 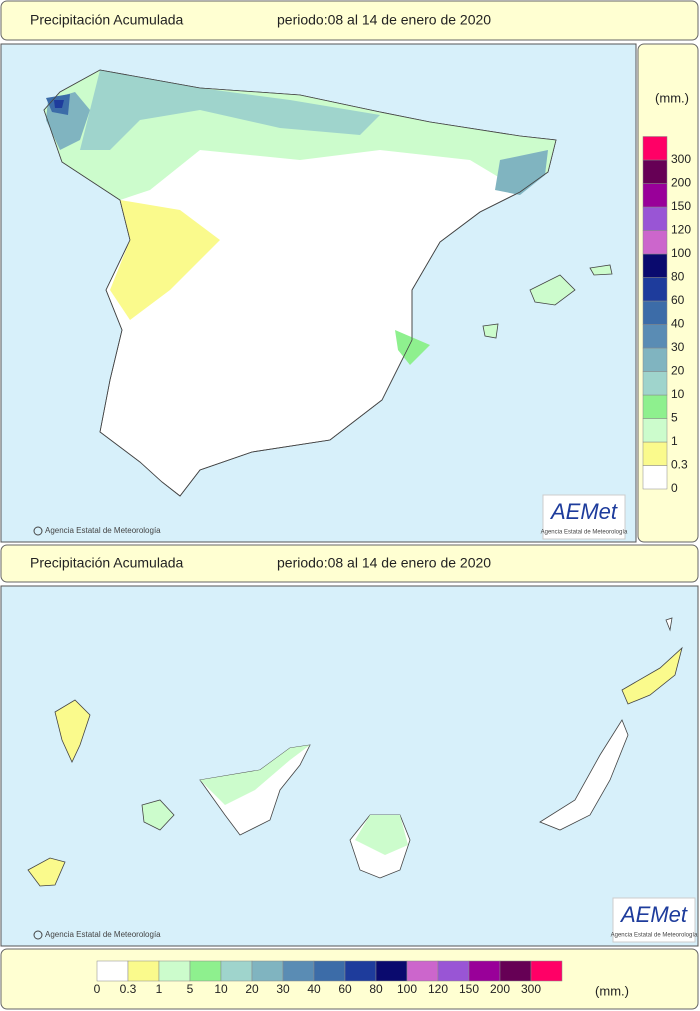 I want to click on horizontal-legend: 0 0.3 1 5 10 20 30 40 60 80 100 120 150 200 300, so click(x=328, y=978).